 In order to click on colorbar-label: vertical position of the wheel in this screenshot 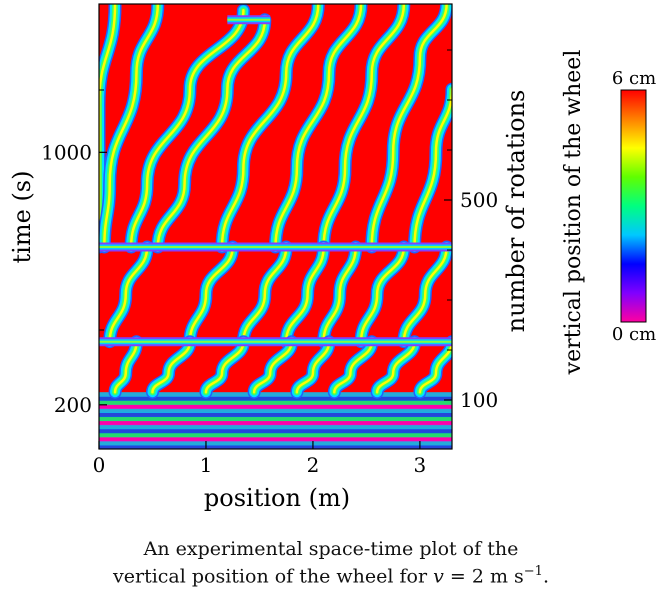, I will do `click(573, 213)`.